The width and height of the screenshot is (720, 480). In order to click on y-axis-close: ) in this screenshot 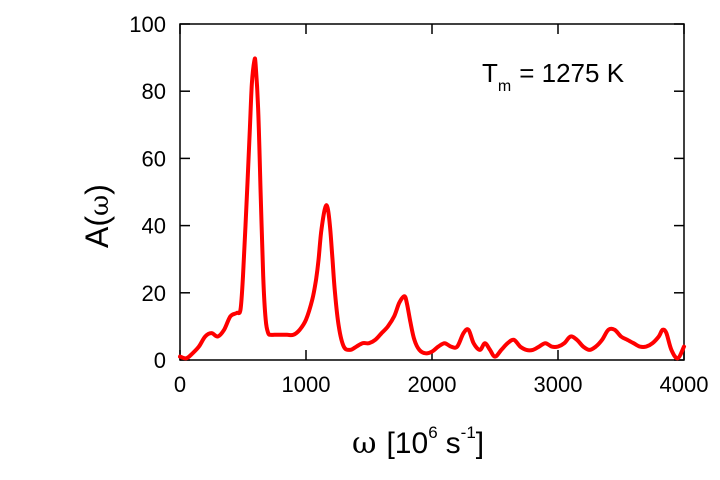, I will do `click(97, 189)`.